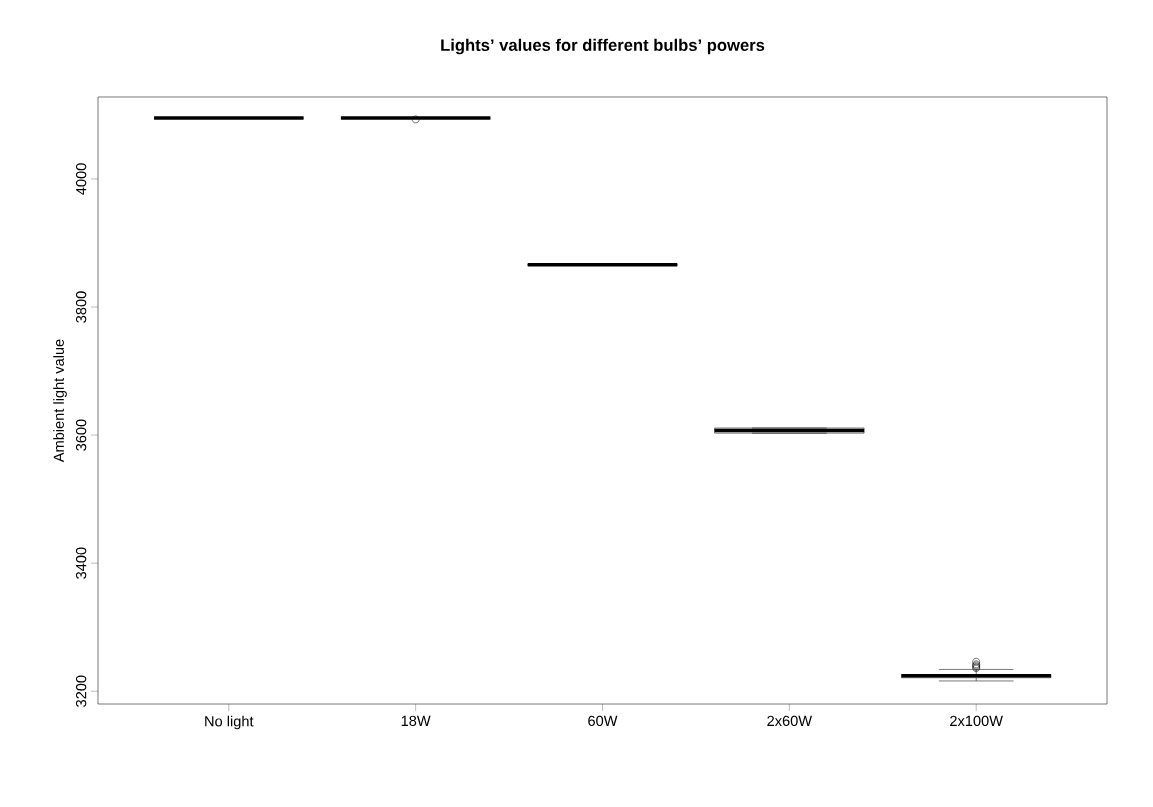 The width and height of the screenshot is (1153, 807). I want to click on y-tick-label: 3600, so click(81, 435).